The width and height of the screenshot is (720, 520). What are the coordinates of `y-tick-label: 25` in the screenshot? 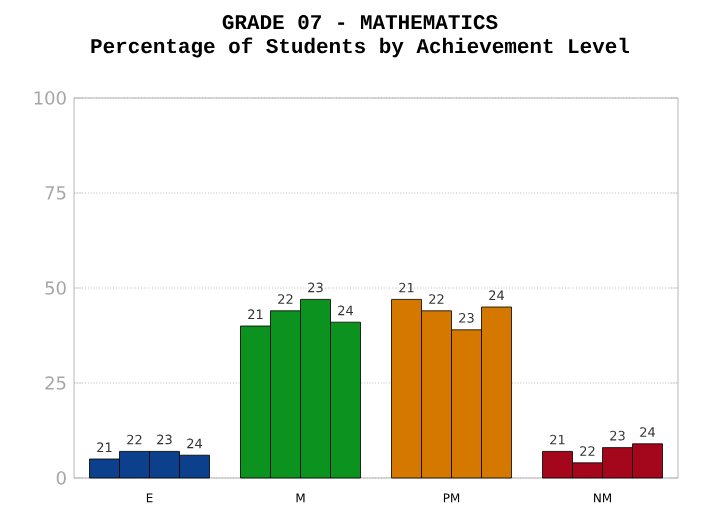 It's located at (55, 383).